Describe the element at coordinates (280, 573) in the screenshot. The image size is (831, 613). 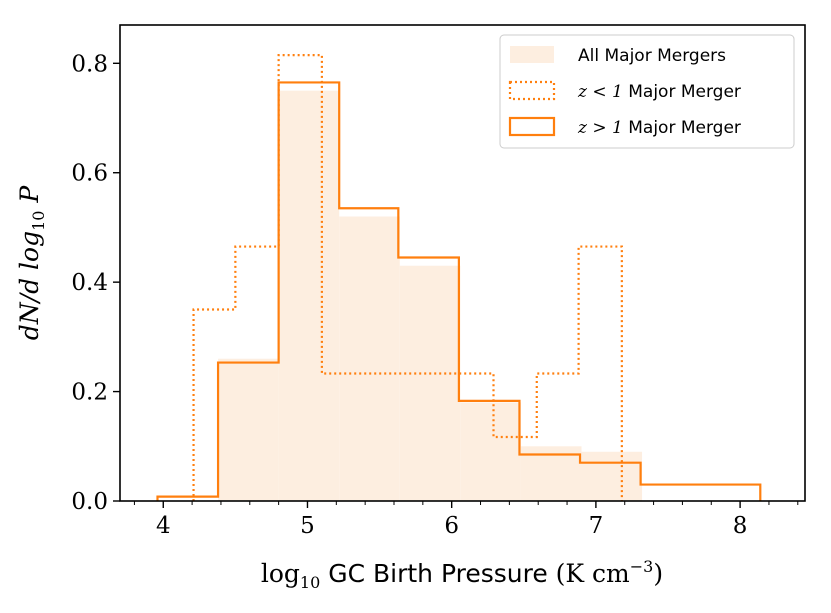
I see `x-axis-label-log: log` at that location.